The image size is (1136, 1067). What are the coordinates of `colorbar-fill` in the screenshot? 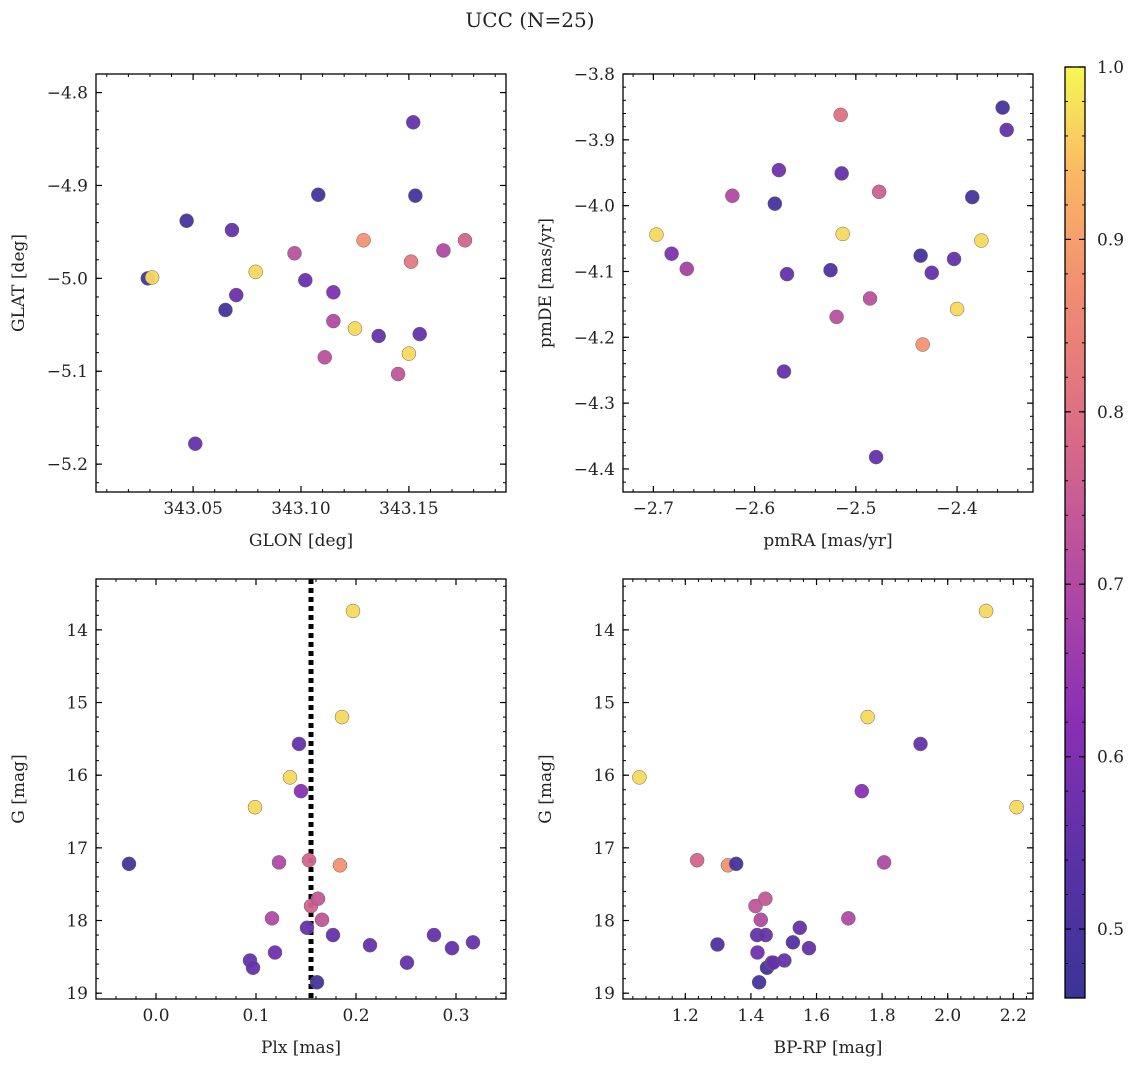 It's located at (1075, 532).